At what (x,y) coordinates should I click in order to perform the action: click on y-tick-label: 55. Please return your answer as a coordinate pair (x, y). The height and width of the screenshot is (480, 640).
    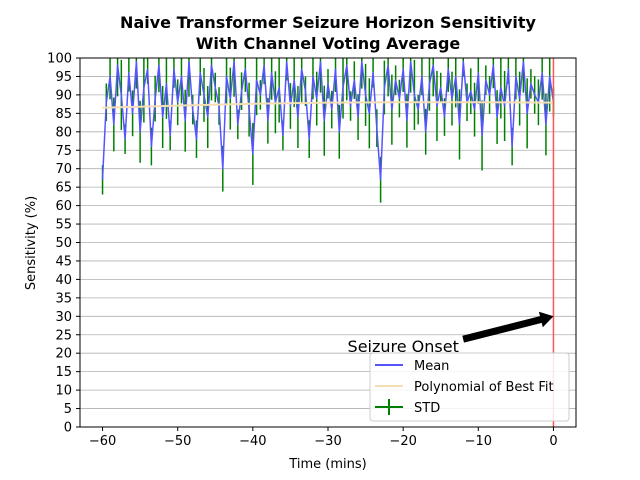
    Looking at the image, I should click on (63, 225).